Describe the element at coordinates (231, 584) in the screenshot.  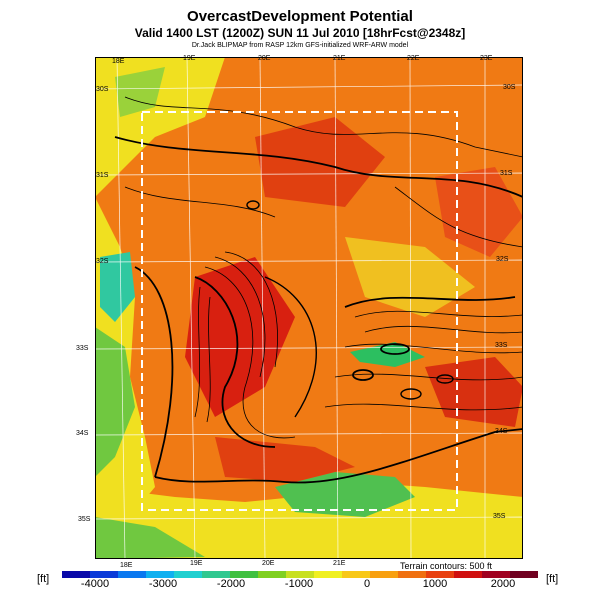
I see `colorbar-tick: -2000` at that location.